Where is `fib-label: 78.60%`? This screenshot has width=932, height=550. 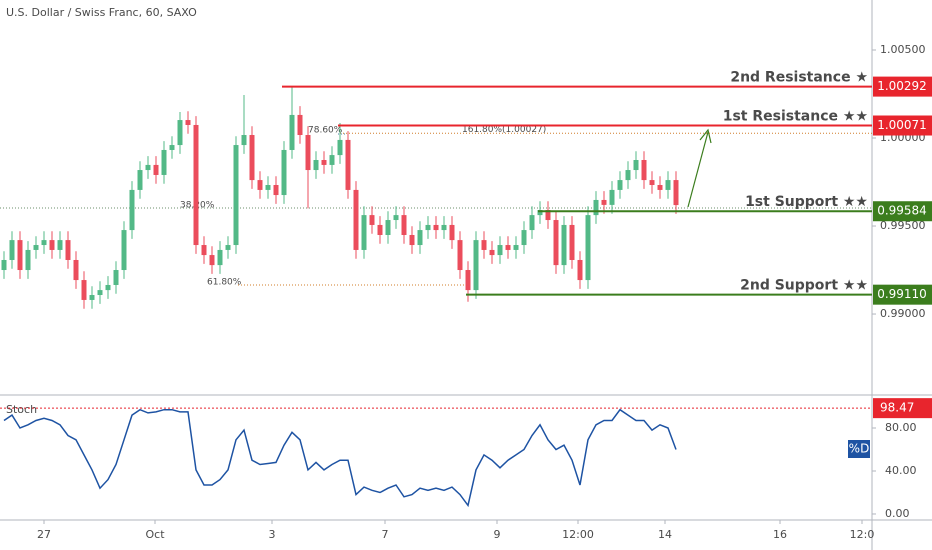 fib-label: 78.60% is located at coordinates (325, 130).